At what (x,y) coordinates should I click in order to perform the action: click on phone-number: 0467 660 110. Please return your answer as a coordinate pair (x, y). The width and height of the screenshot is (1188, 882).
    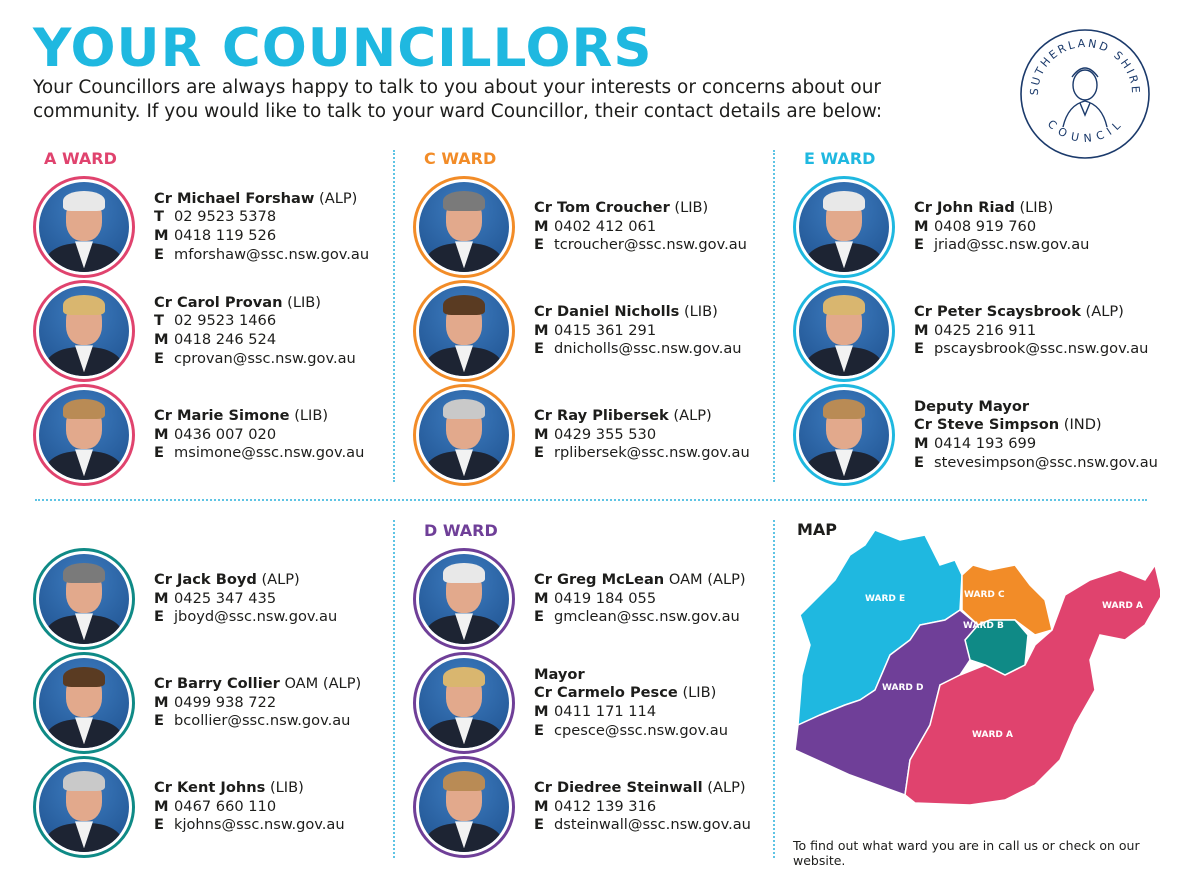
    Looking at the image, I should click on (225, 806).